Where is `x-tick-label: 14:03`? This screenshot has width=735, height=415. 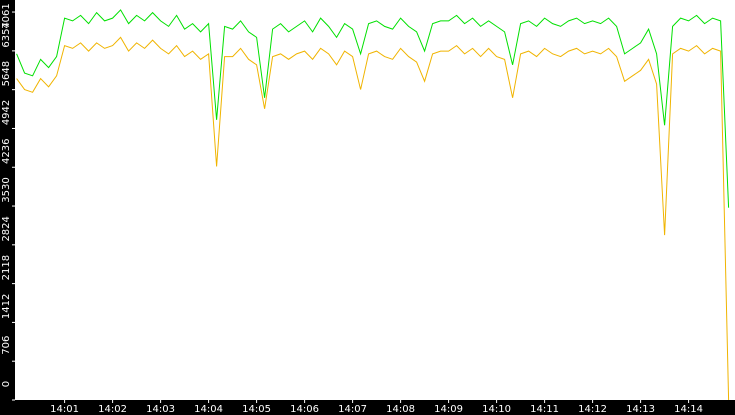
x-tick-label: 14:03 is located at coordinates (160, 409).